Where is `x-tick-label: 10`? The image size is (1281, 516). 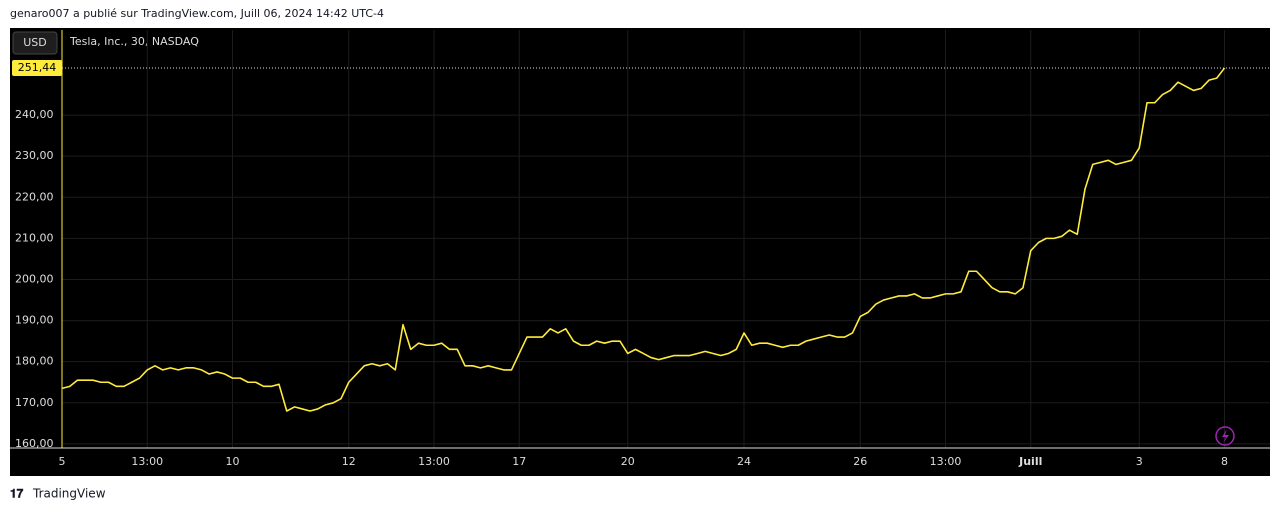
x-tick-label: 10 is located at coordinates (233, 461).